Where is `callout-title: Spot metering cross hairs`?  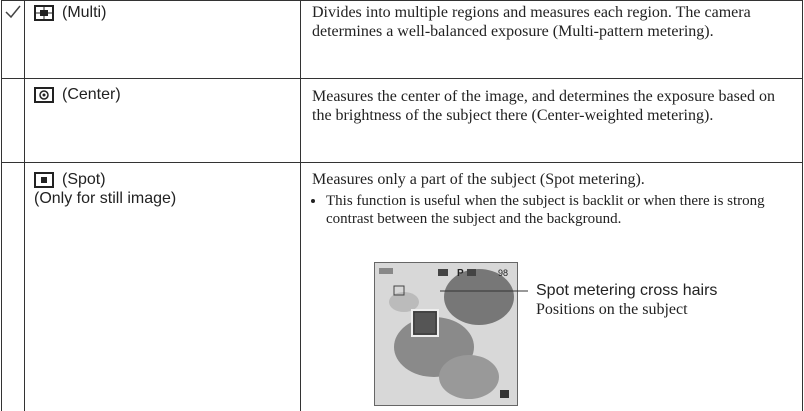 callout-title: Spot metering cross hairs is located at coordinates (627, 290).